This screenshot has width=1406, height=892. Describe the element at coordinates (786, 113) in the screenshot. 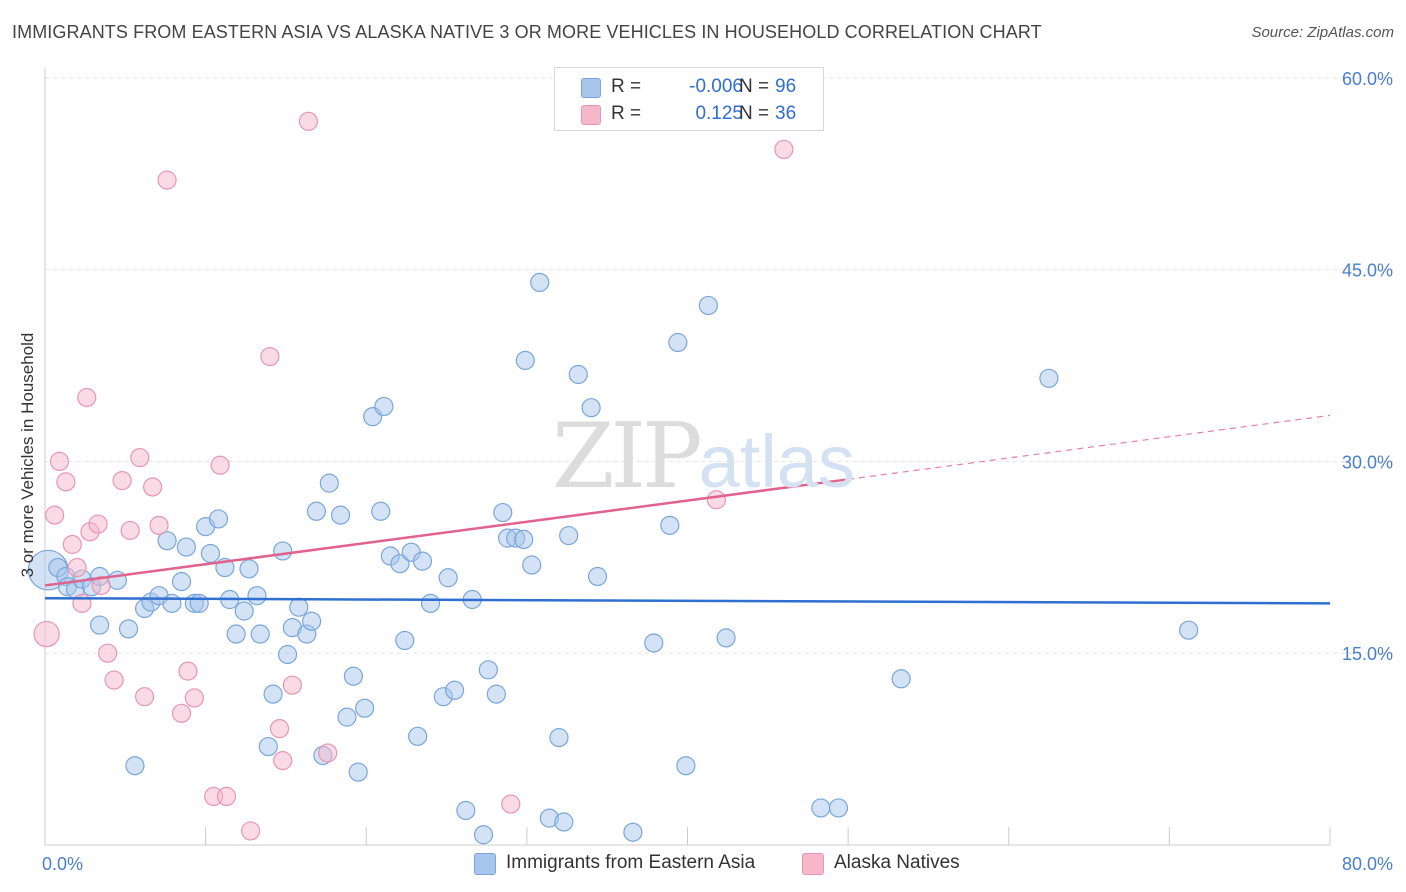

I see `n-value: 36` at that location.